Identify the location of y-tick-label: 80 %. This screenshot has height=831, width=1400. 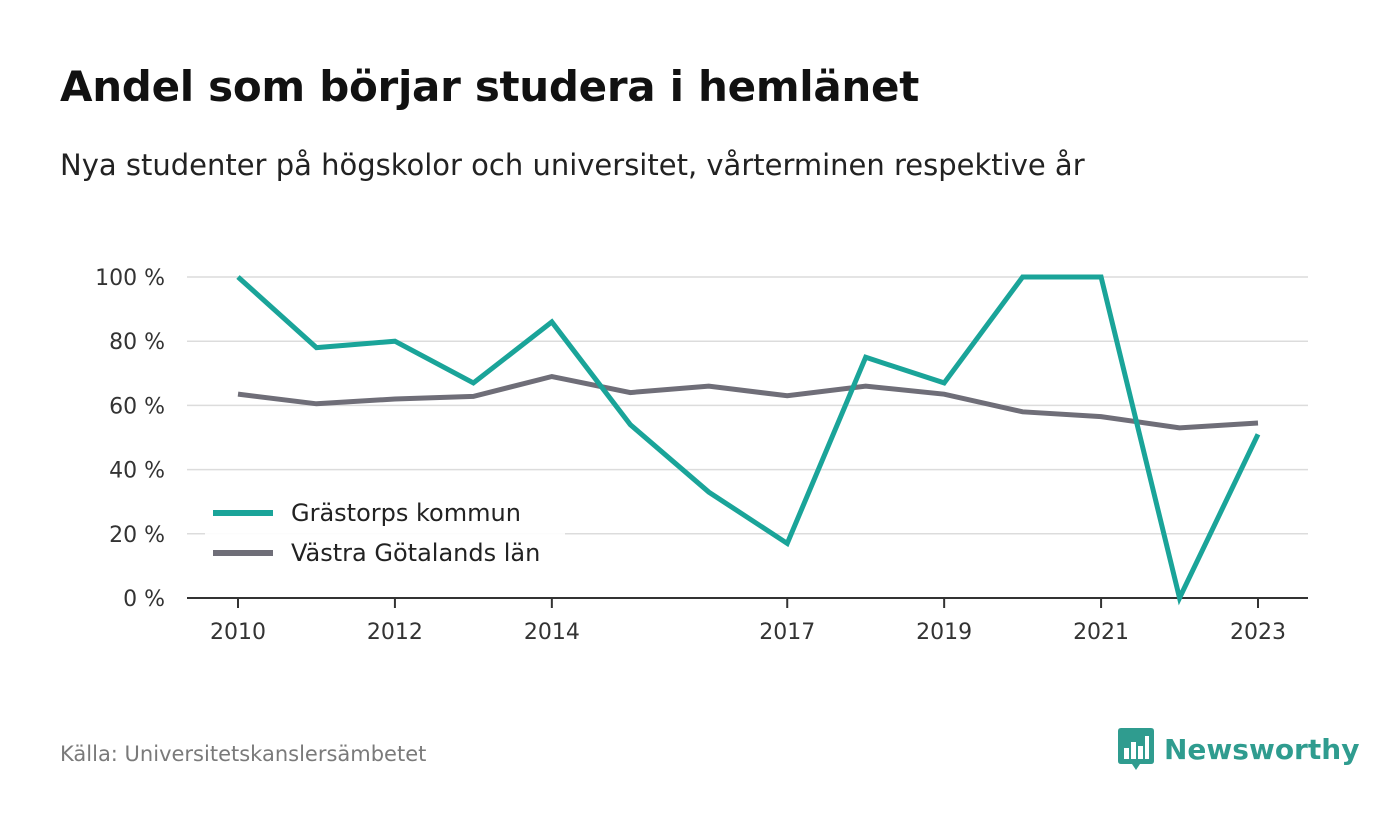
(137, 342).